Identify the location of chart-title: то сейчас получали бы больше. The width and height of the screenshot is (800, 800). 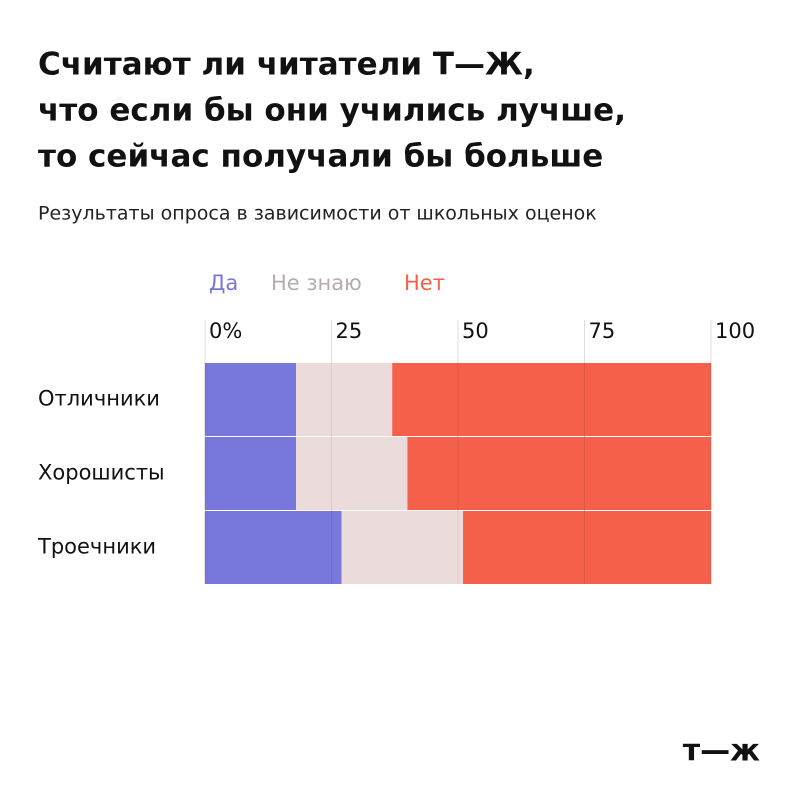
(320, 157).